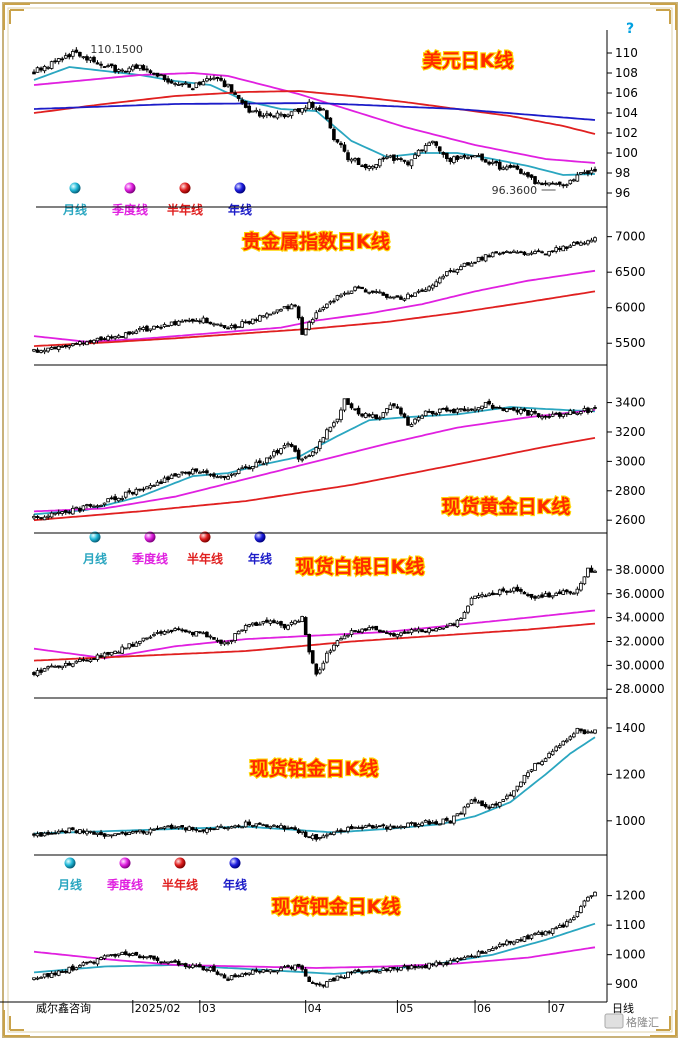 The width and height of the screenshot is (680, 1040). Describe the element at coordinates (260, 558) in the screenshot. I see `legend-label-year: 年线` at that location.